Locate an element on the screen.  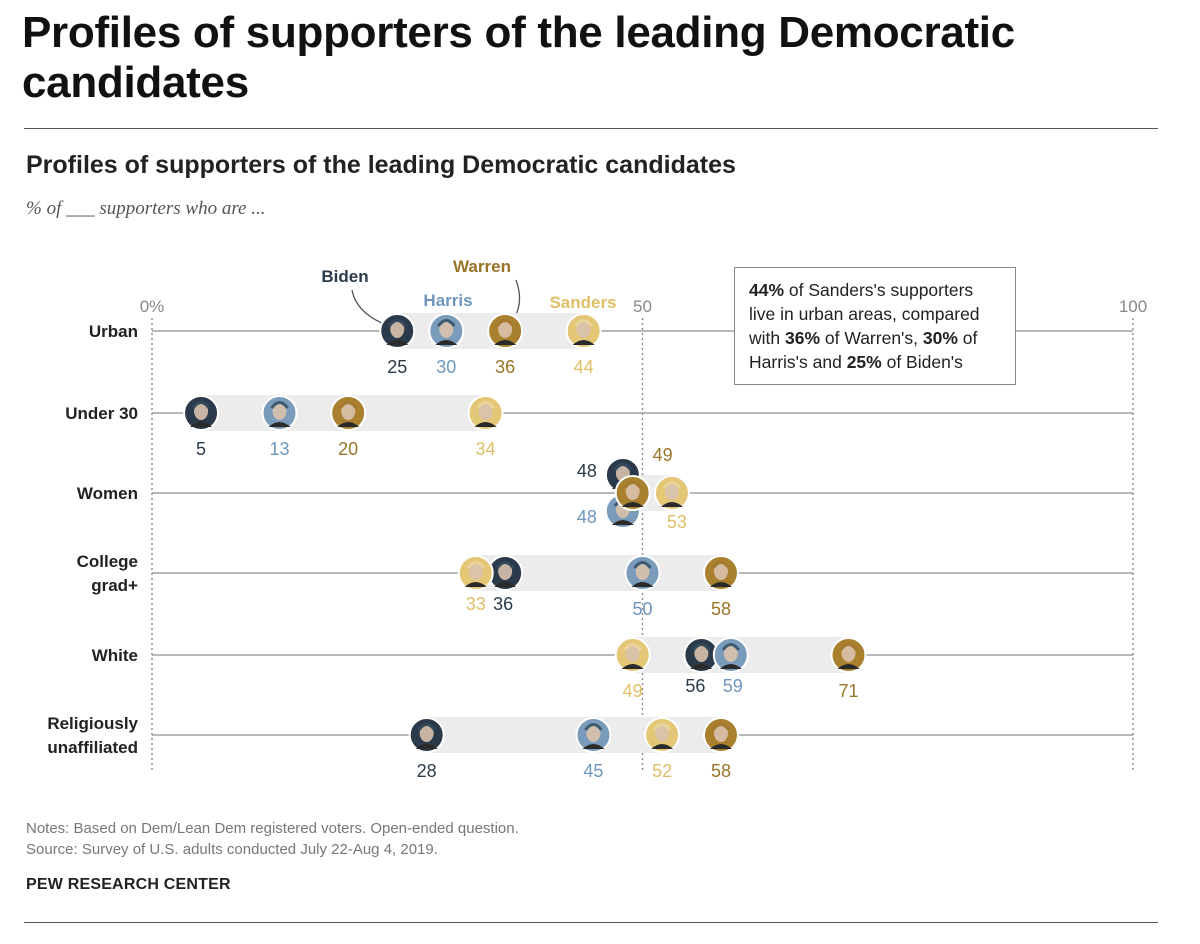
brand-logo-text: PEW RESEARCH CENTER is located at coordinates (128, 884).